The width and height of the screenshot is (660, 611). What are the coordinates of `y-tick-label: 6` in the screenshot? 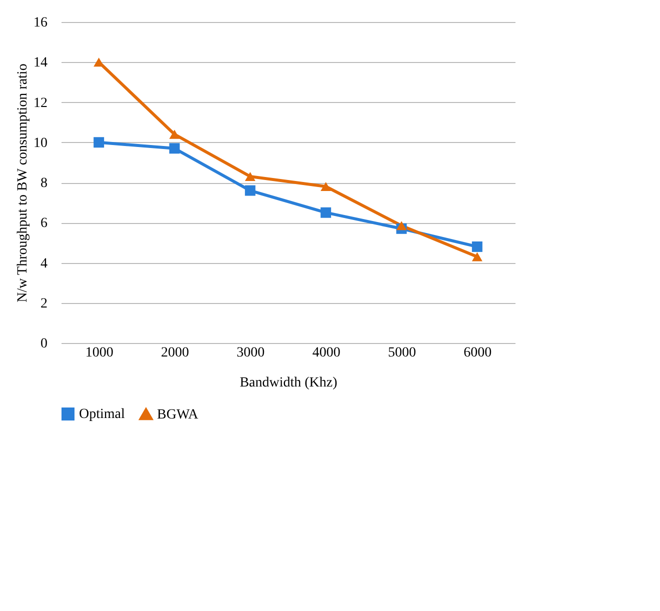 It's located at (44, 224).